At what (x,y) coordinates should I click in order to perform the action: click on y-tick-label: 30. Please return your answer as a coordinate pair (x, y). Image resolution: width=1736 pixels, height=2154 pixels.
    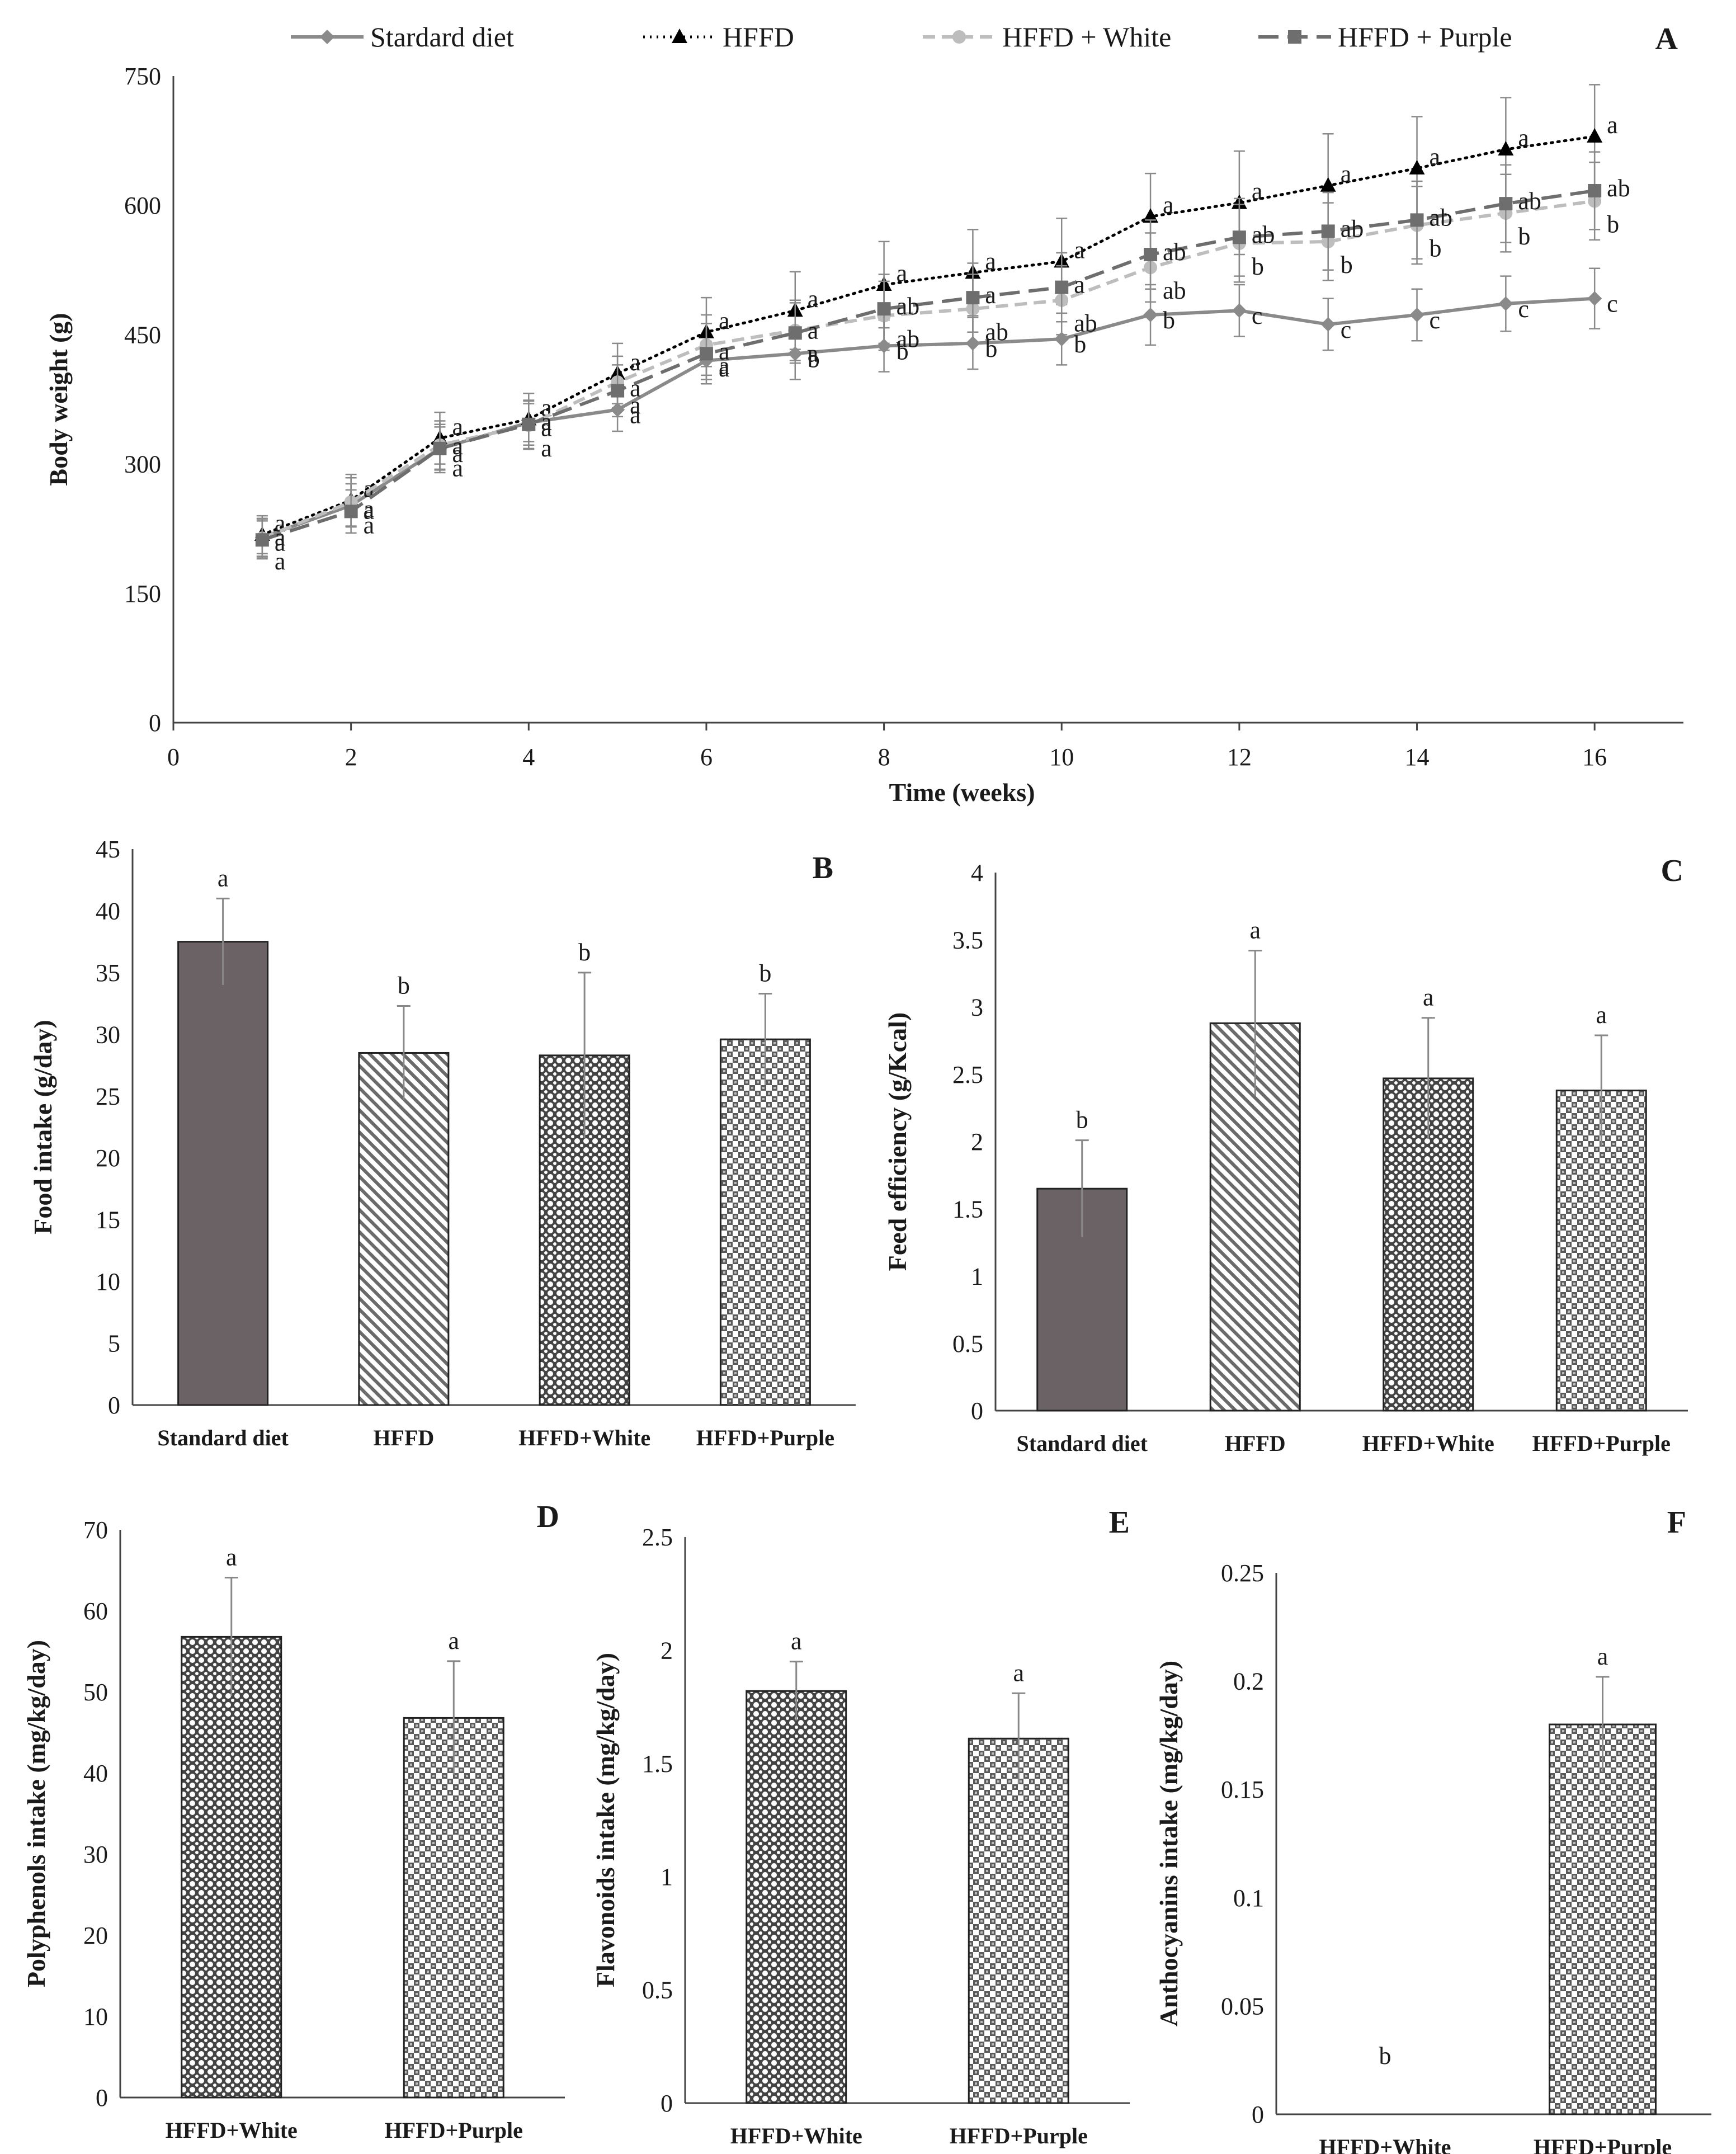
    Looking at the image, I should click on (108, 1034).